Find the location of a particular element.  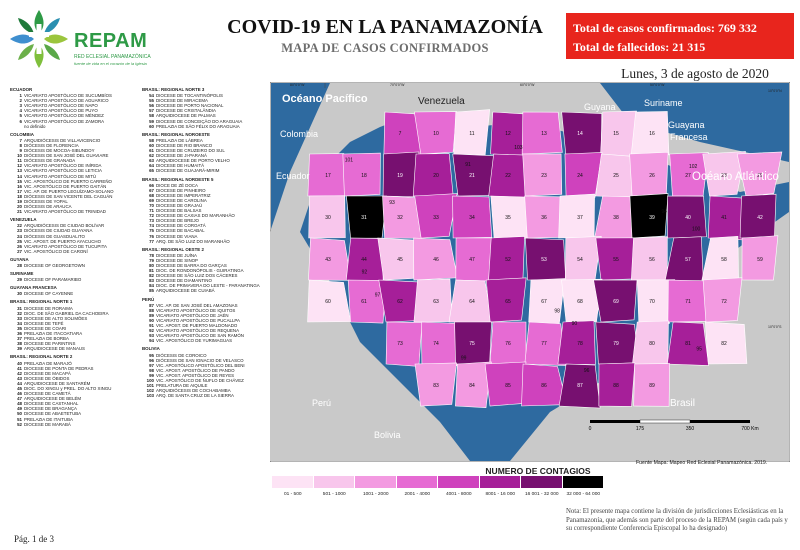

jurisdiction-item: 22 ARQUIDIÓCESIS DE CIUDAD BOLÍVAR is located at coordinates (75, 225).